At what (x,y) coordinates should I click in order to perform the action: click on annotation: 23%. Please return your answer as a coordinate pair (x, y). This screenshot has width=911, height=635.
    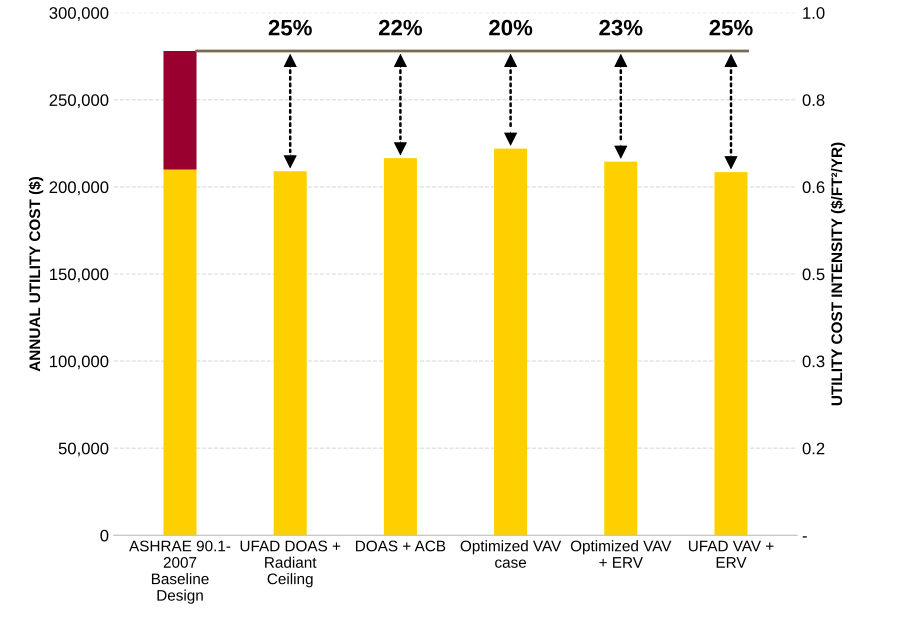
    Looking at the image, I should click on (620, 28).